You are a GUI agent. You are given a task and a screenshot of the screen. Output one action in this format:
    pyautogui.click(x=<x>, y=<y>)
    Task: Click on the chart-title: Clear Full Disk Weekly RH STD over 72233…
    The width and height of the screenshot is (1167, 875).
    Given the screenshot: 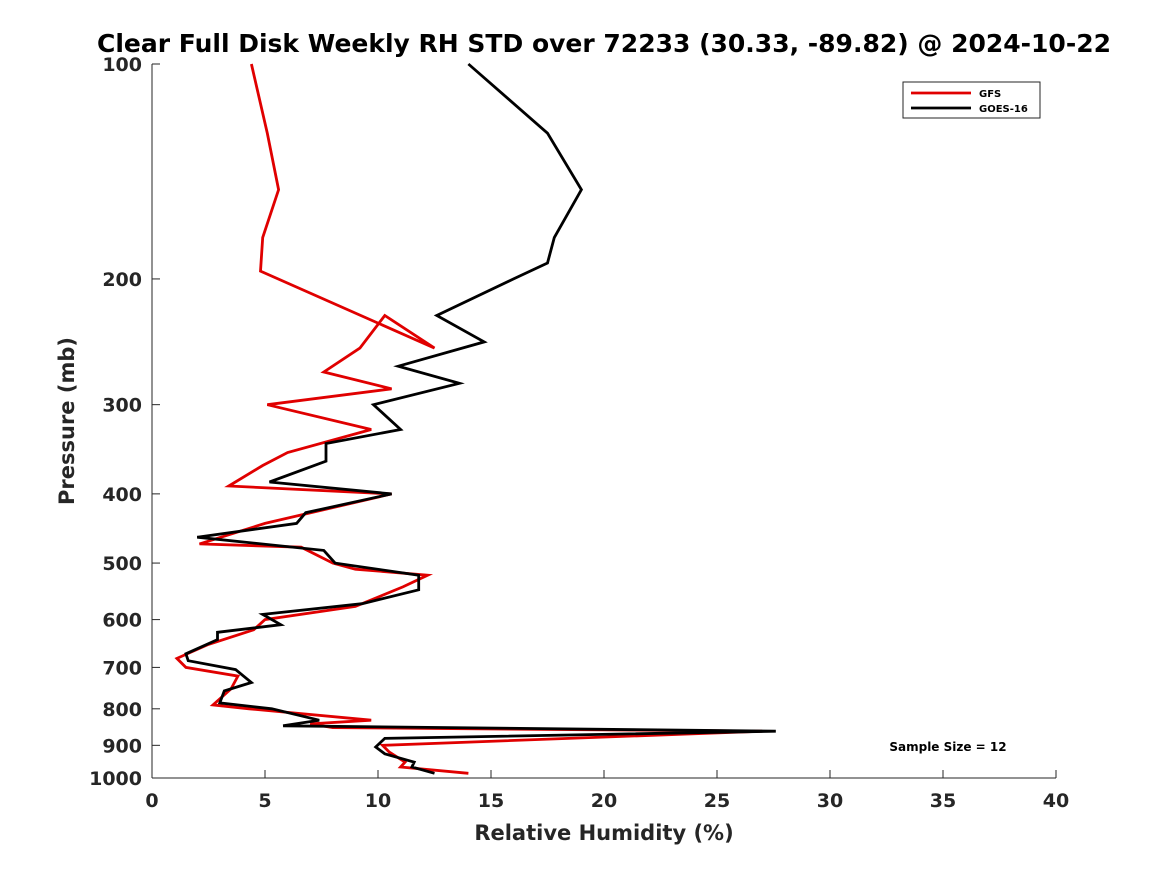 What is the action you would take?
    pyautogui.click(x=604, y=43)
    